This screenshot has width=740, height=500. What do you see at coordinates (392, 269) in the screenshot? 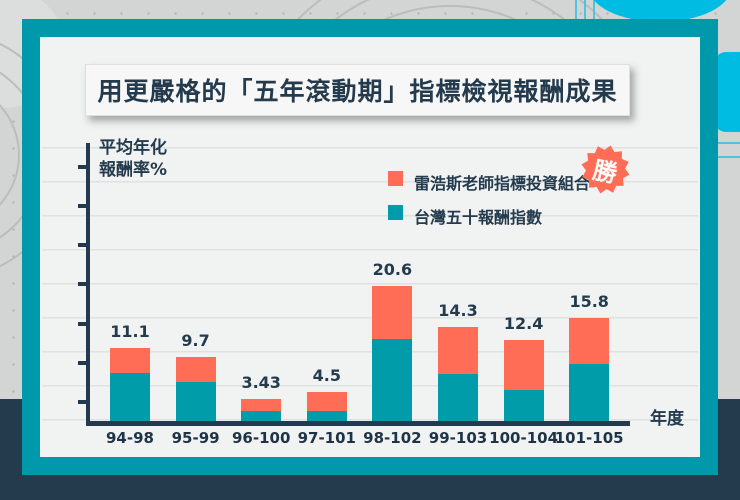
I see `bar-value-label: 20.6` at bounding box center [392, 269].